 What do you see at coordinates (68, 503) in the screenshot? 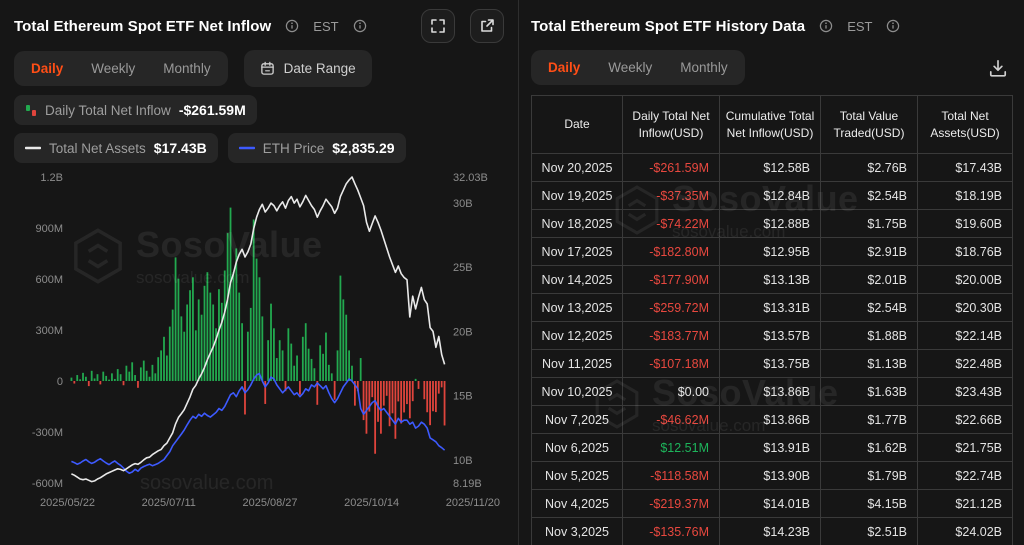
I see `x-tick-label: 2025/05/22` at bounding box center [68, 503].